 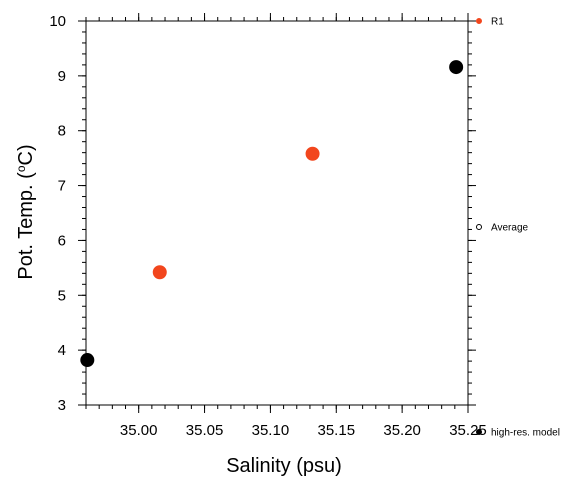 What do you see at coordinates (57, 213) in the screenshot?
I see `y-tick-labels: 3 4 5 6 7 8 9 10` at bounding box center [57, 213].